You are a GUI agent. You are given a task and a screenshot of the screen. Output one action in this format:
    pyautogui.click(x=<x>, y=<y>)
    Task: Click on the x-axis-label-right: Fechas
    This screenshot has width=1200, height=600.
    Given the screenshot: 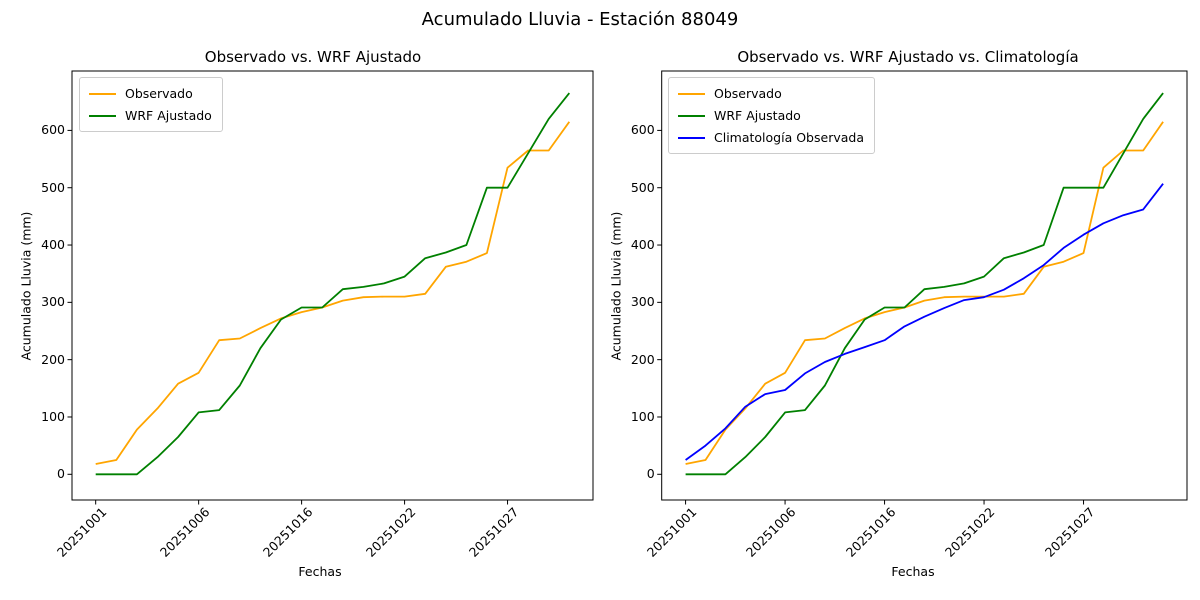 What is the action you would take?
    pyautogui.click(x=913, y=571)
    